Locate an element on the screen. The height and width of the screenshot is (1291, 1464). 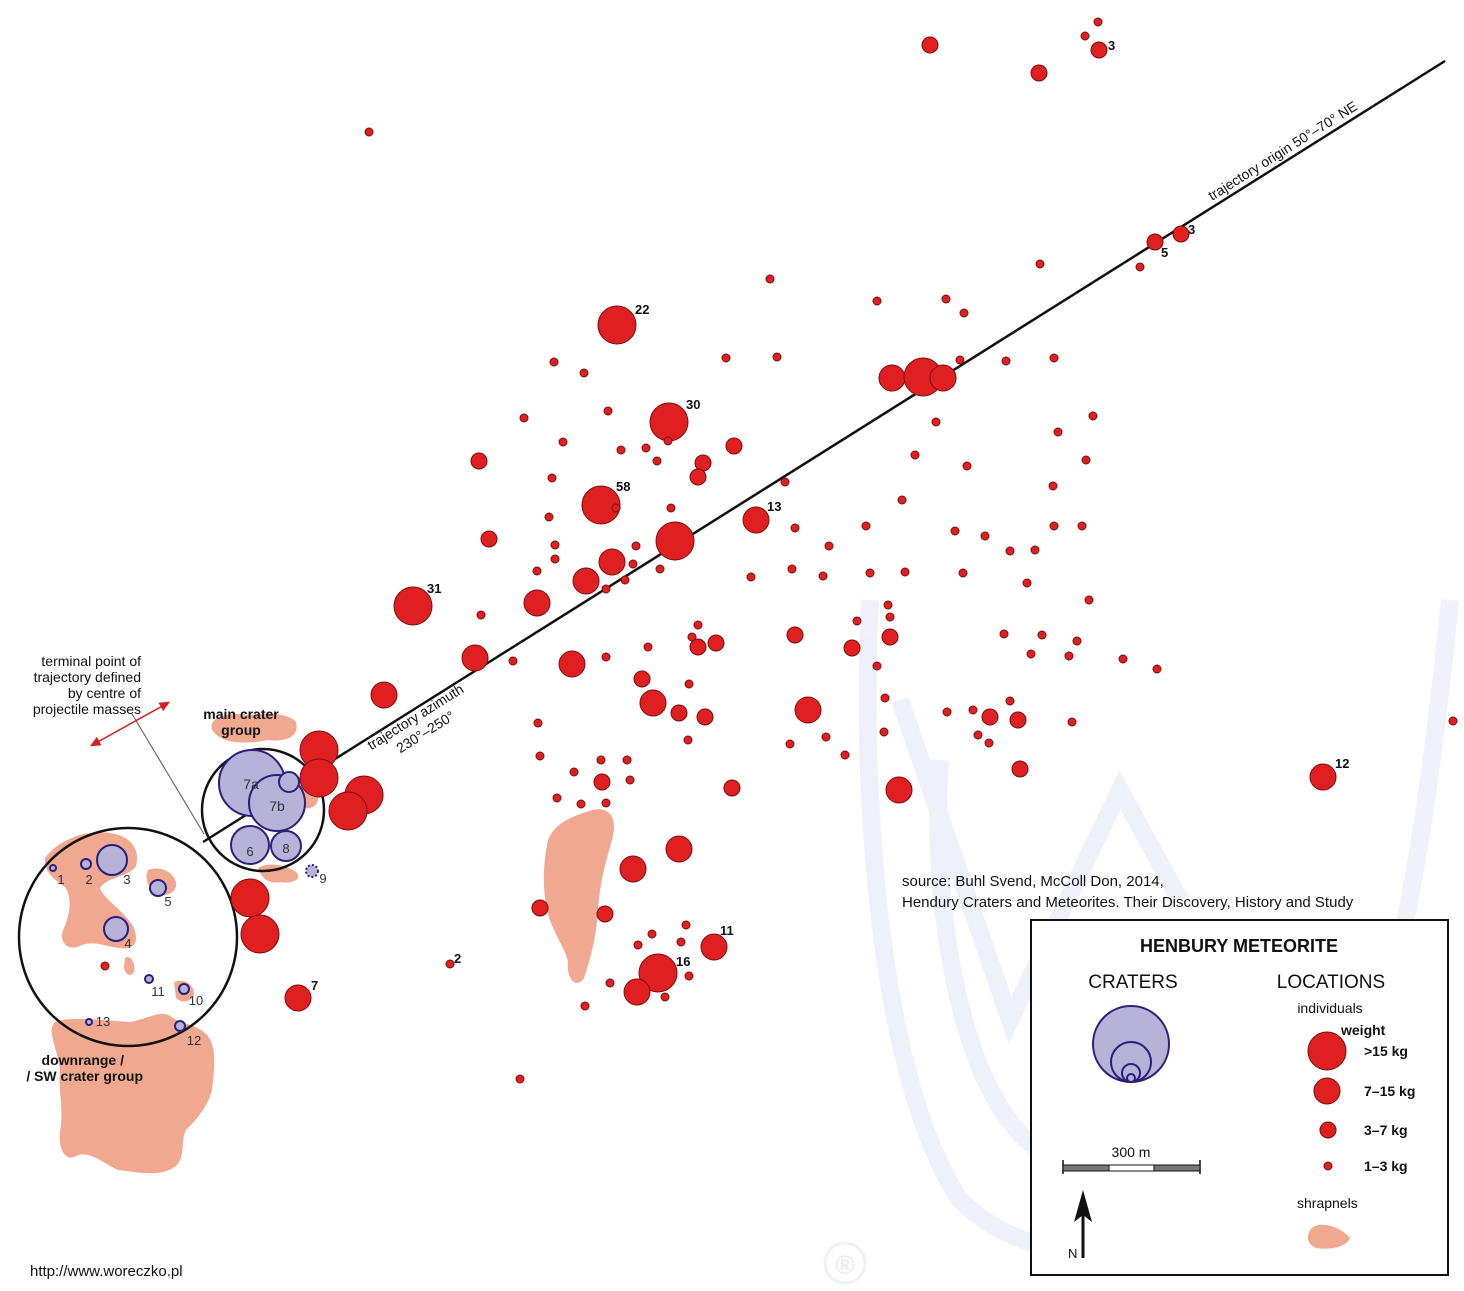
legend-weight-label: weight is located at coordinates (1363, 1030).